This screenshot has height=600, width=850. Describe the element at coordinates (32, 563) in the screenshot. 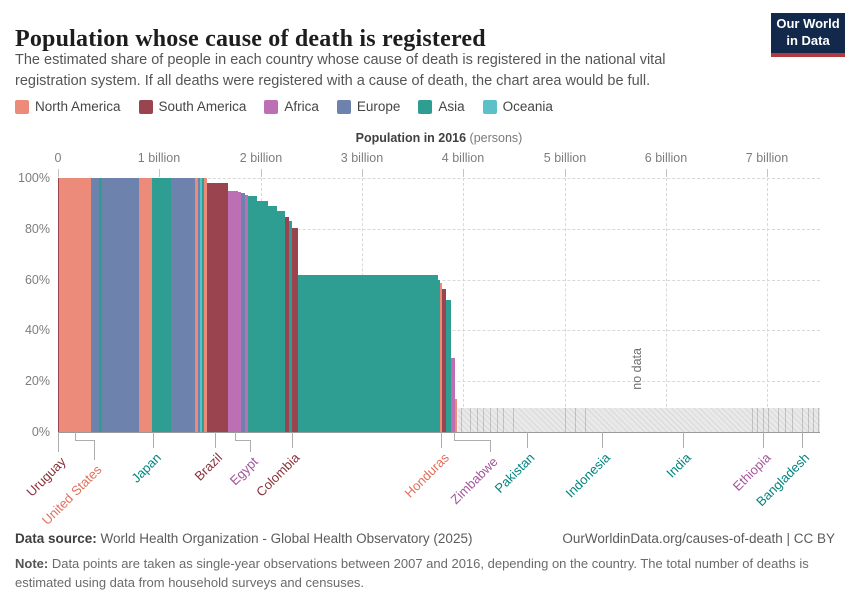

I see `footnote-label: Note:` at that location.